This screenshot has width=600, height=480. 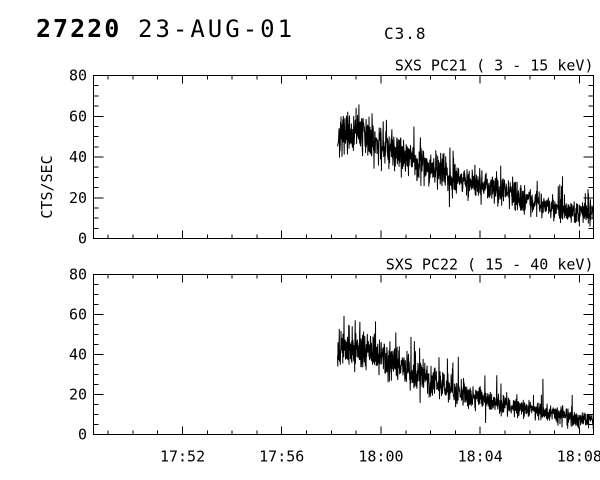 I want to click on goes-class-label: C3.8, so click(x=405, y=33).